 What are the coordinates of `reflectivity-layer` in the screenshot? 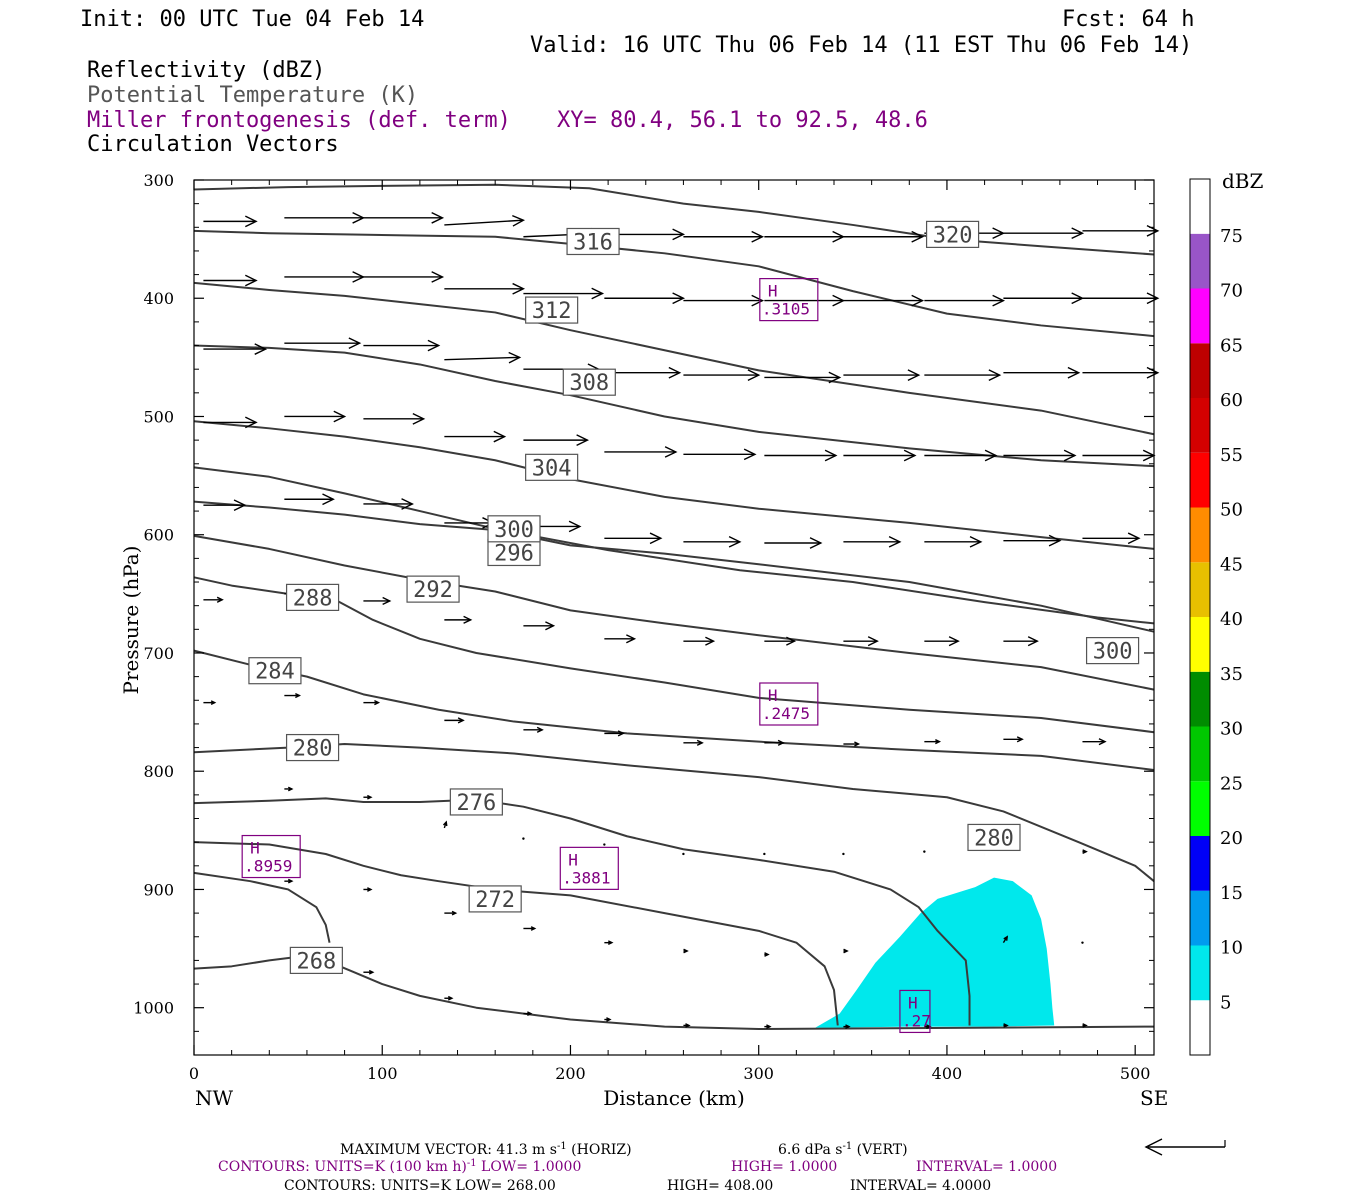 It's located at (935, 952).